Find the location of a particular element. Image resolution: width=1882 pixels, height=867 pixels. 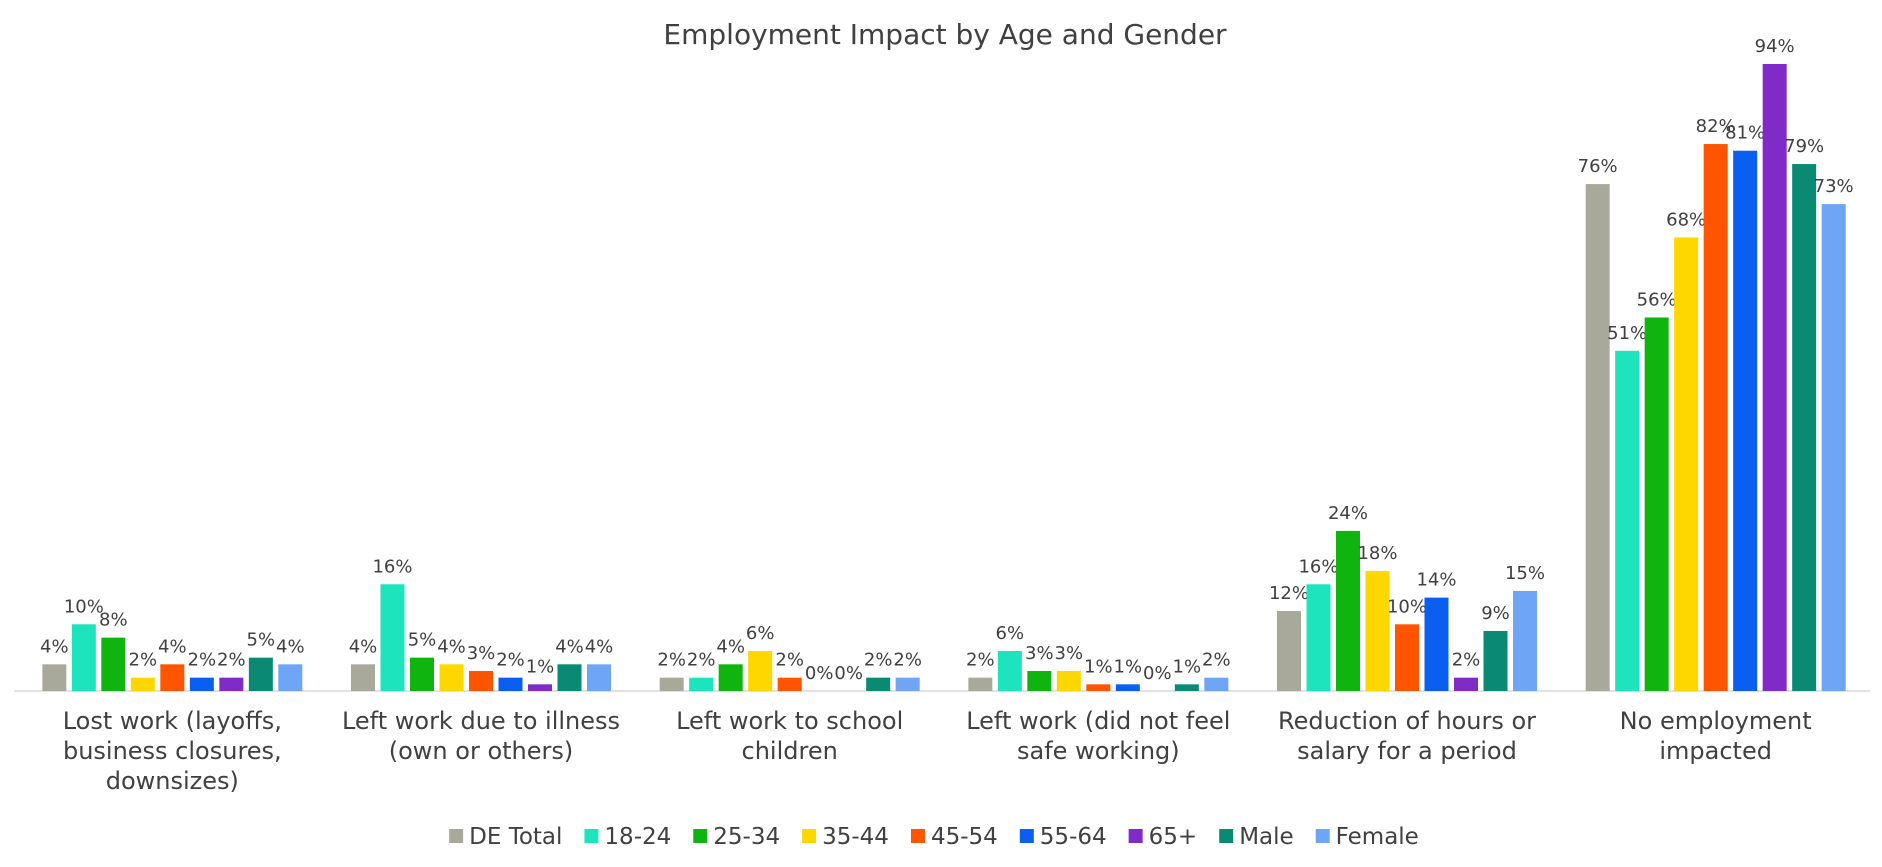

data-label: 18% is located at coordinates (1377, 553).